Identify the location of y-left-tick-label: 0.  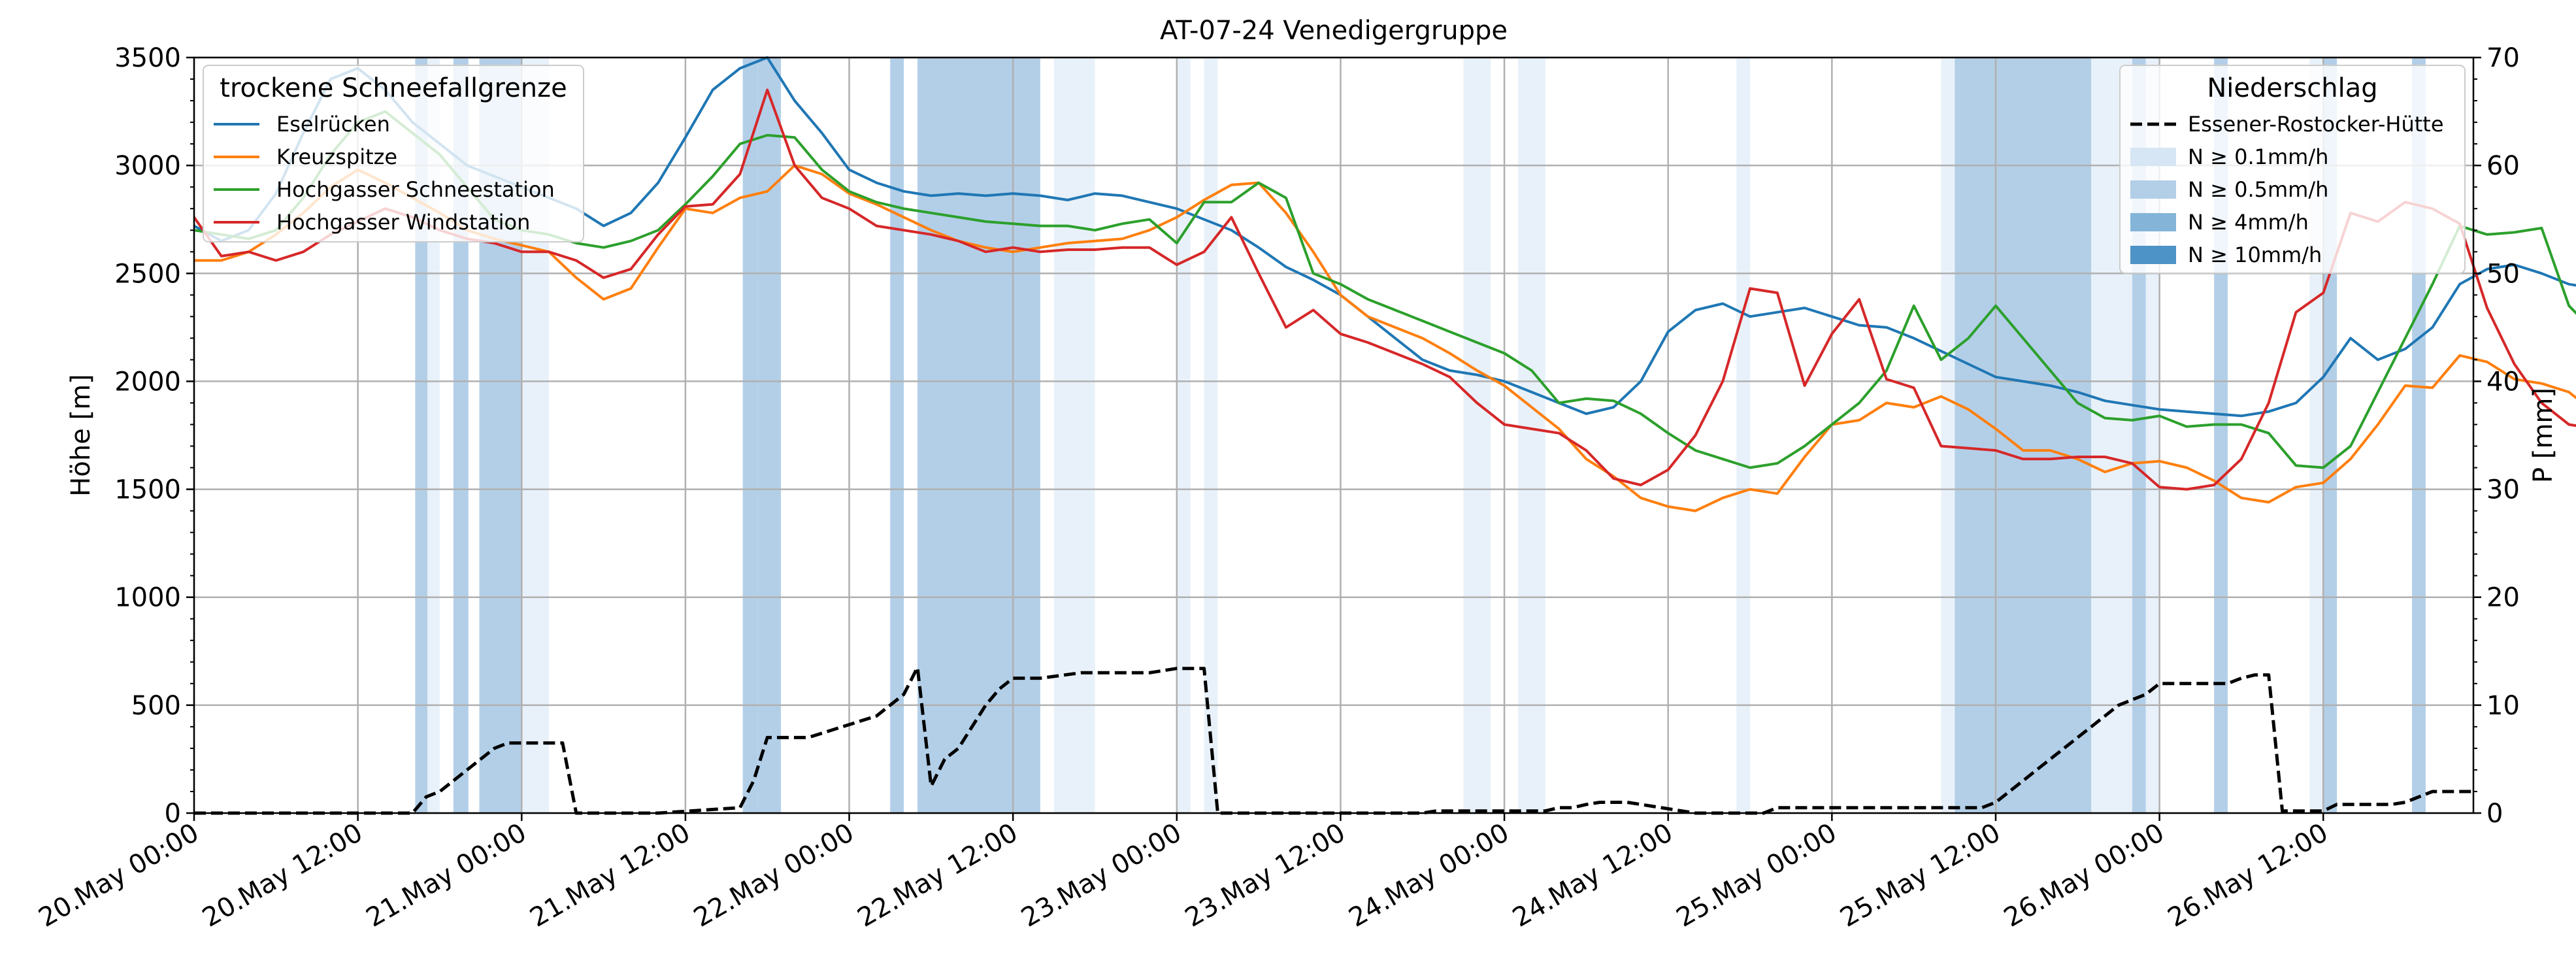
(173, 814).